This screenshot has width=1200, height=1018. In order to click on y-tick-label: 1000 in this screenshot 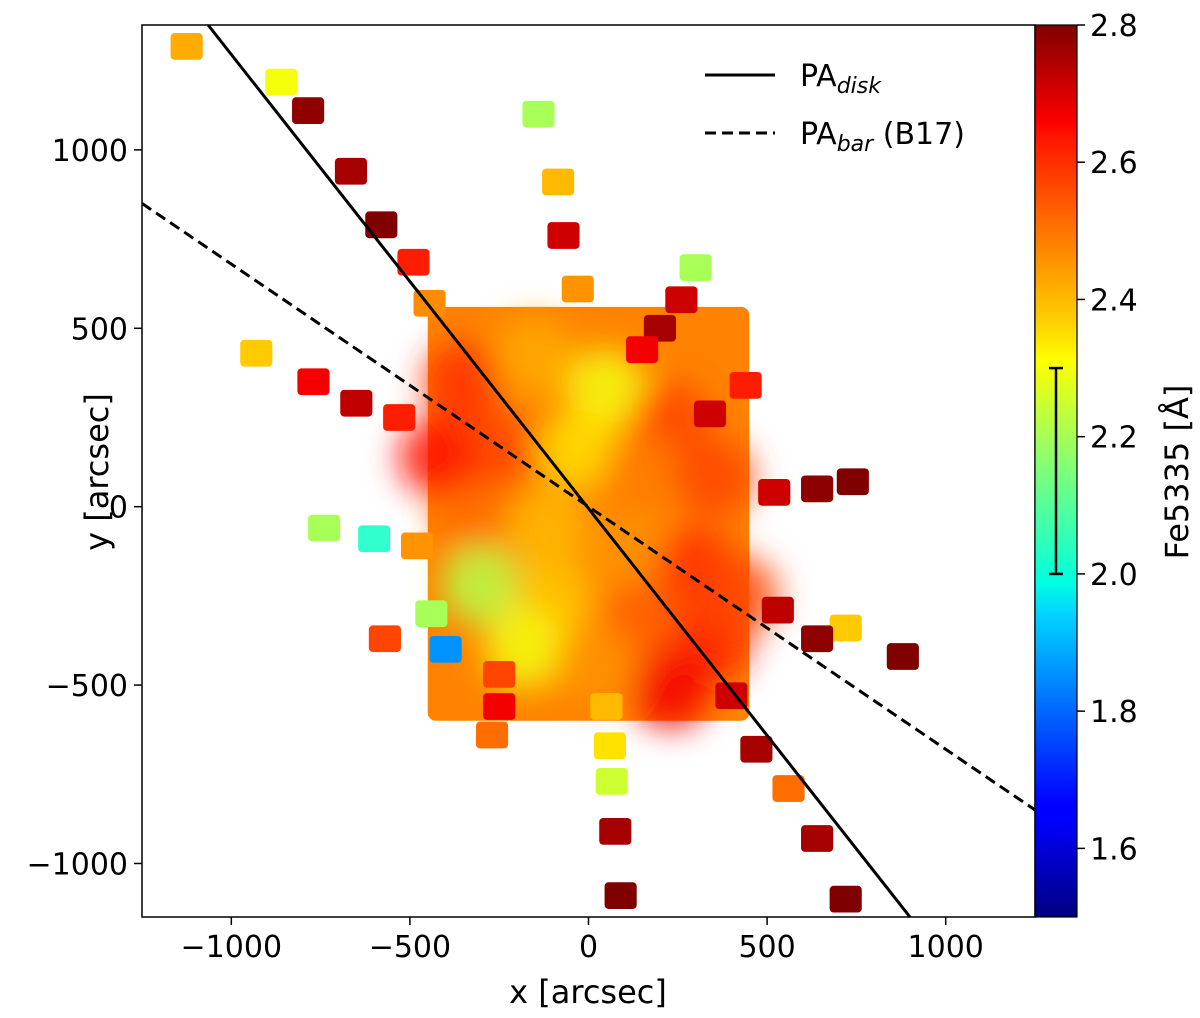, I will do `click(90, 151)`.